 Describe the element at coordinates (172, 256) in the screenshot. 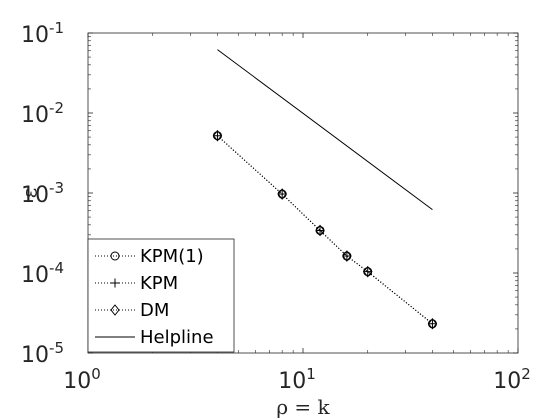

I see `legend-label-kpm1: KPM(1)` at that location.